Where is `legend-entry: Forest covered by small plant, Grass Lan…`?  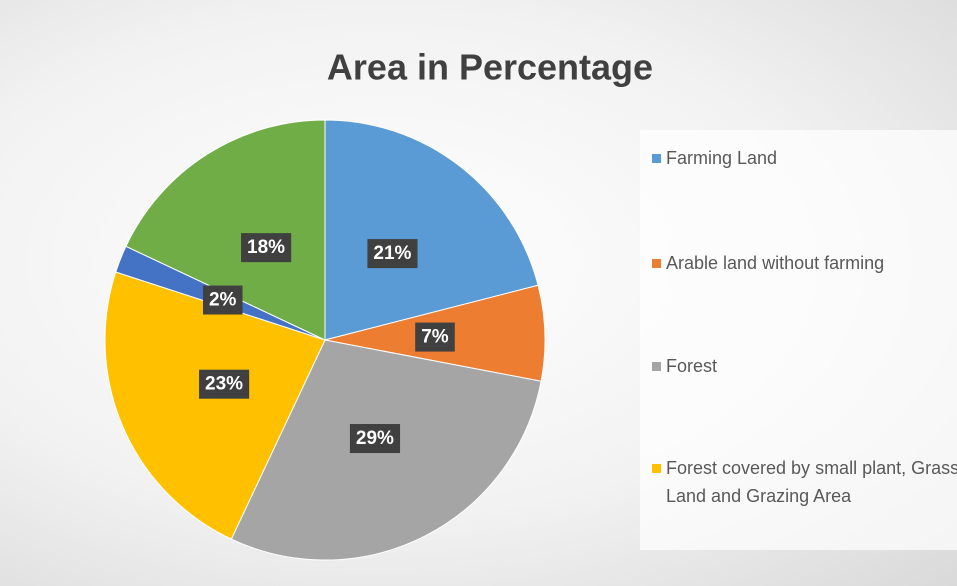
legend-entry: Forest covered by small plant, Grass Lan… is located at coordinates (804, 482).